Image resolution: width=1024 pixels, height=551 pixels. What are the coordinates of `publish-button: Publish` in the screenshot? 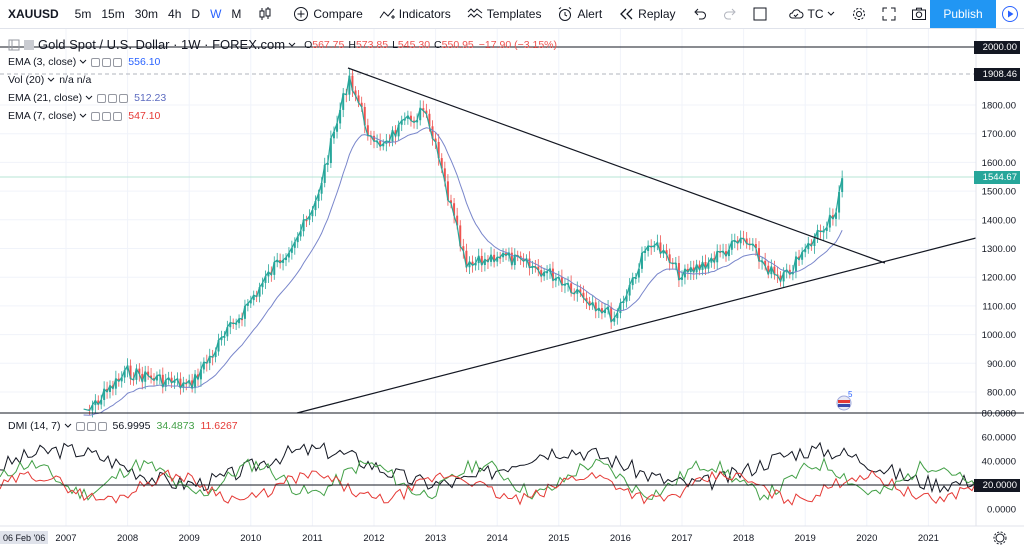 It's located at (963, 14).